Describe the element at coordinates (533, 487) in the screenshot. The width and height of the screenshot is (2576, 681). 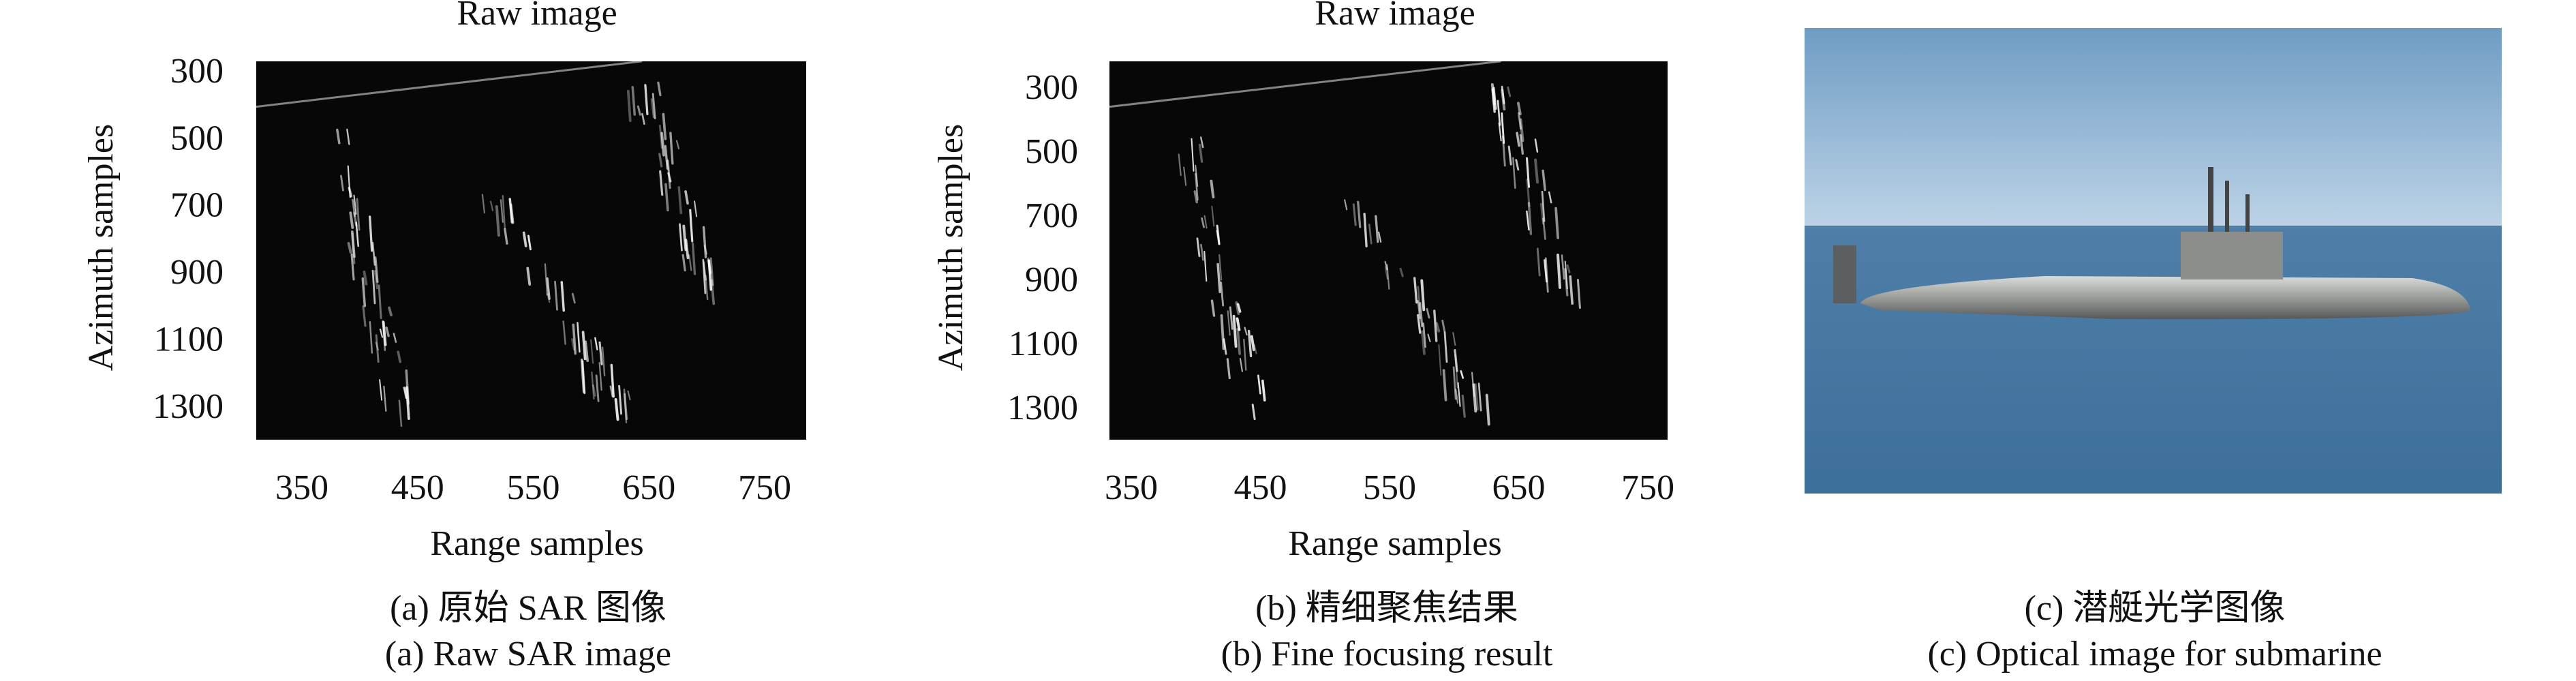
I see `x-tick-label: 550` at that location.